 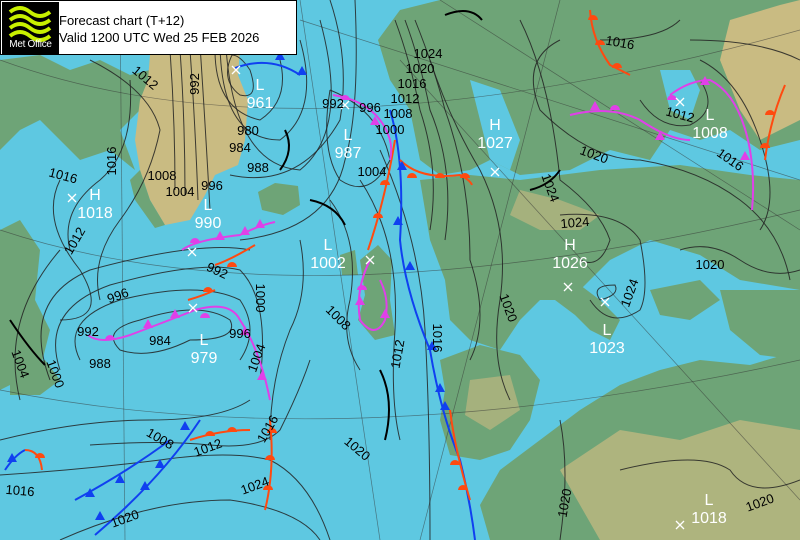 What do you see at coordinates (240, 147) in the screenshot?
I see `isobar-label: 984` at bounding box center [240, 147].